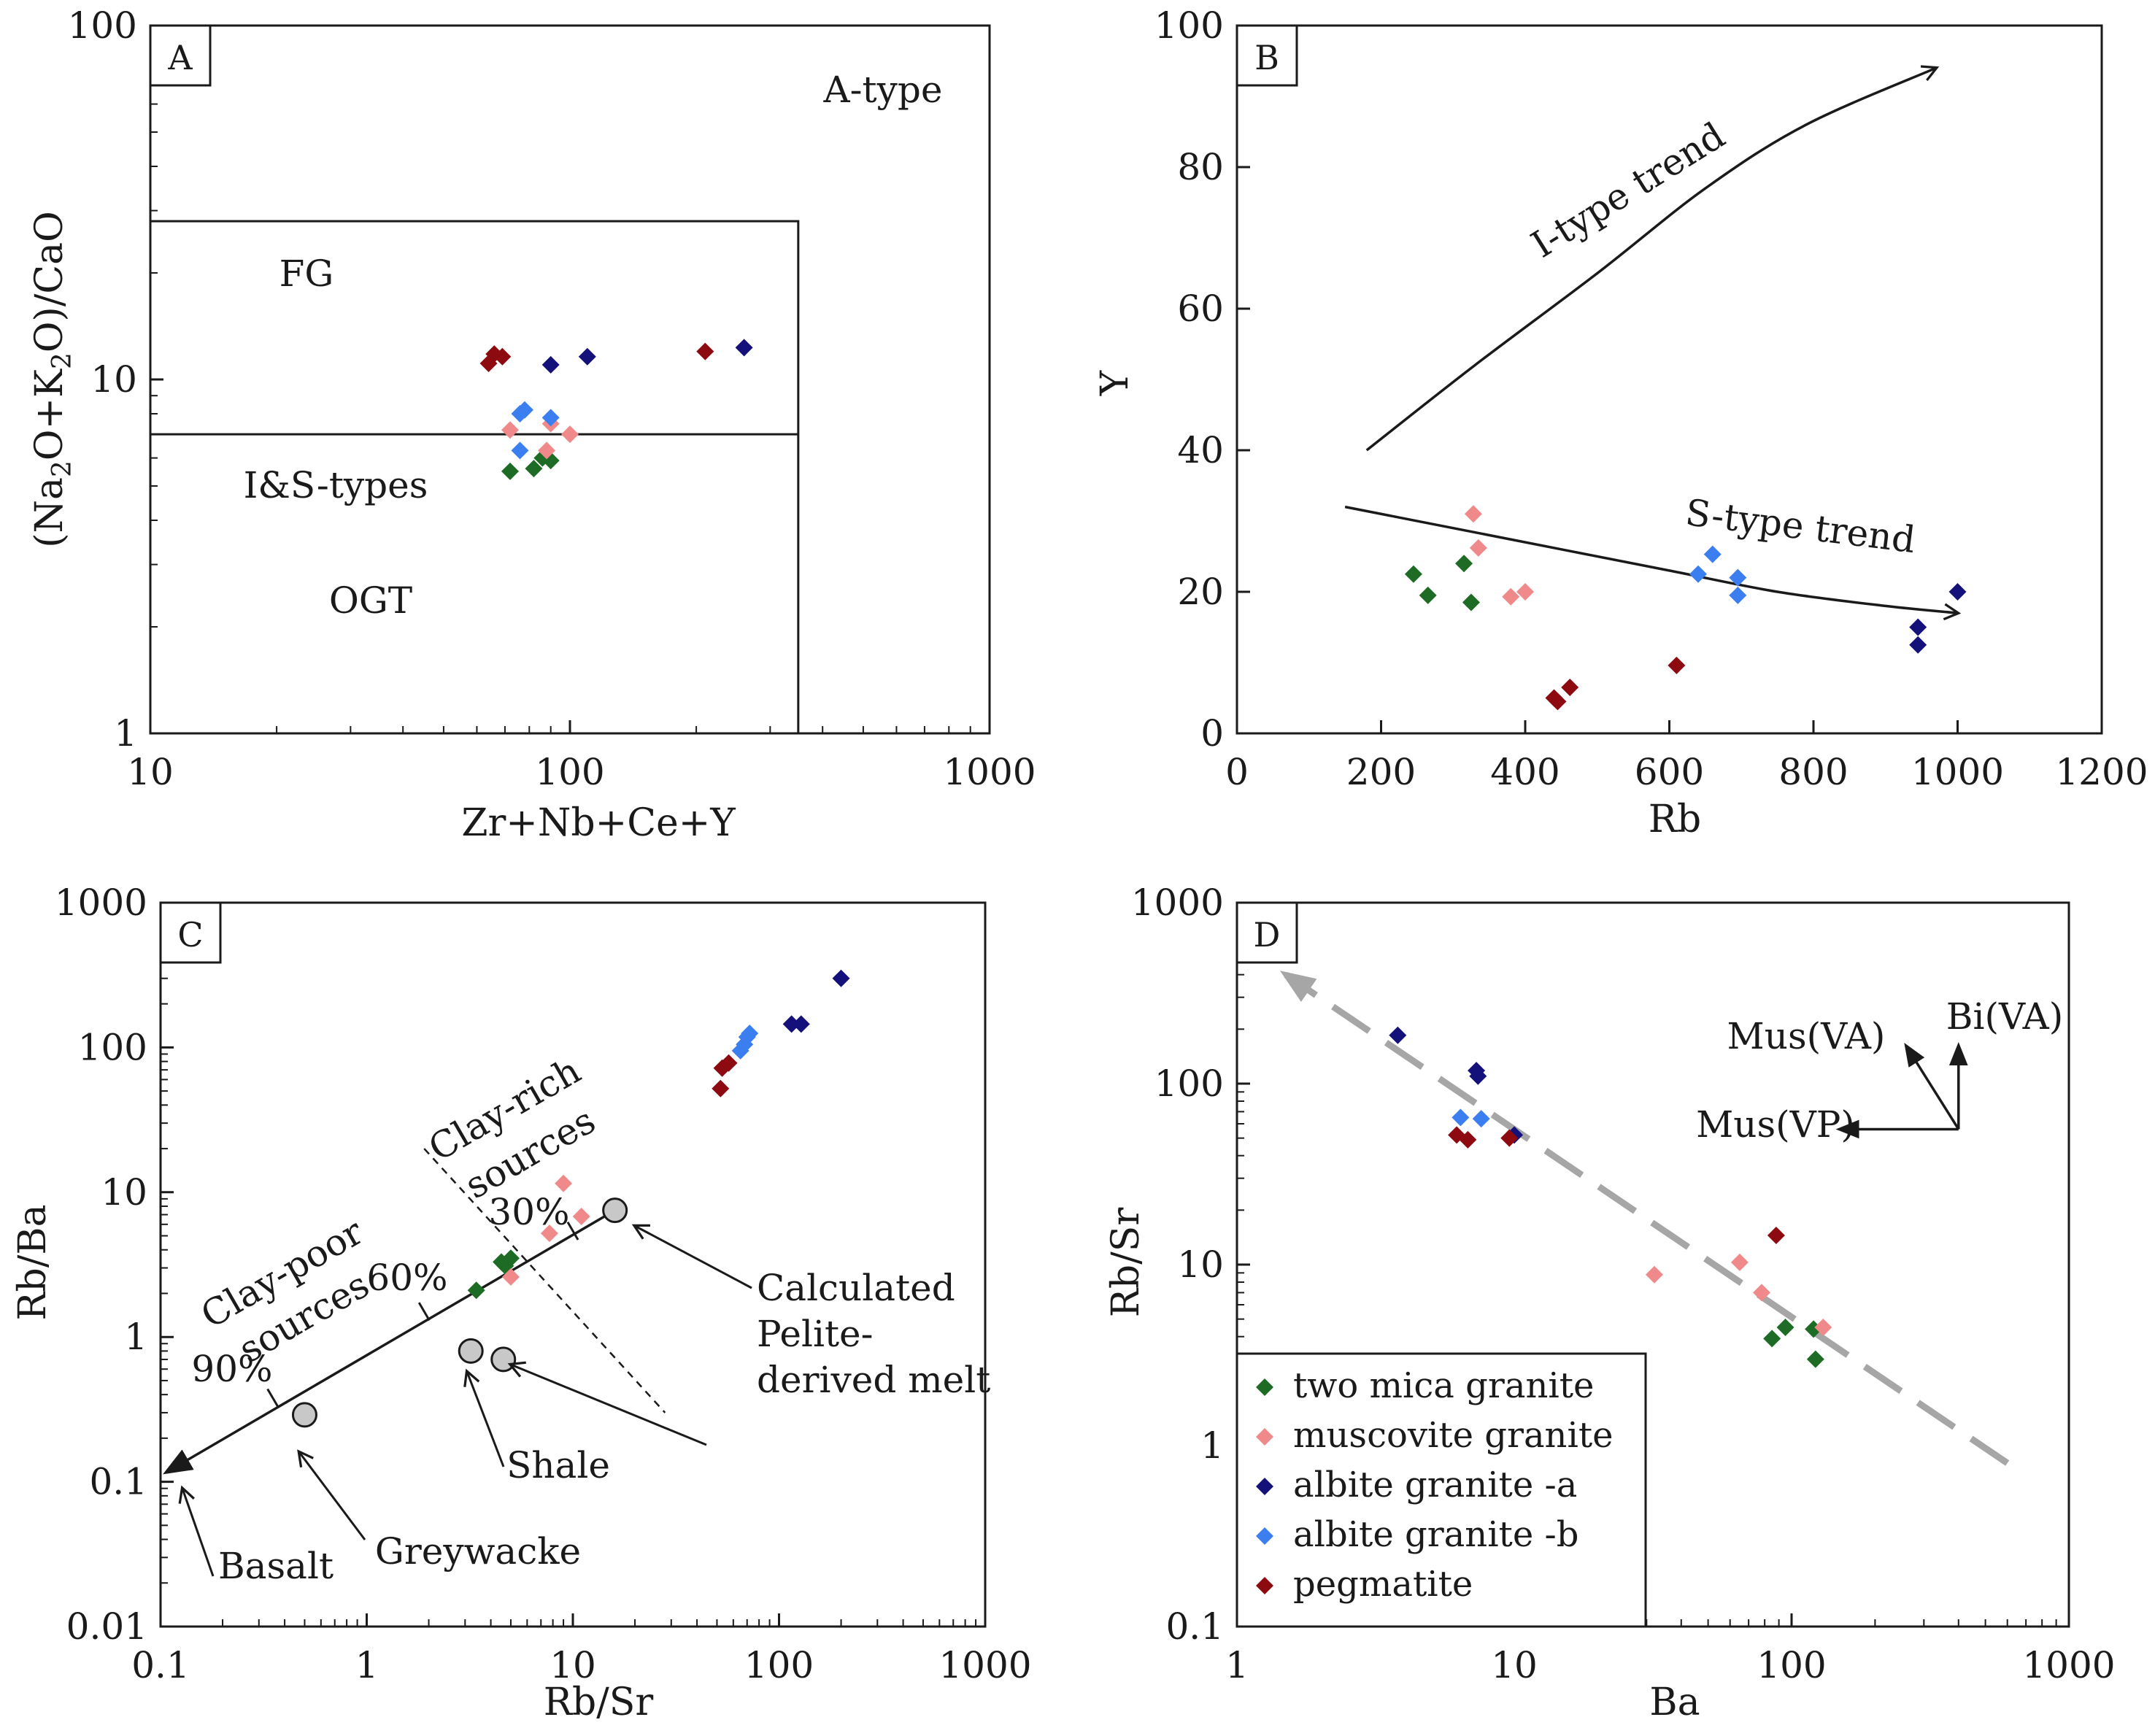 Image resolution: width=2155 pixels, height=1736 pixels. What do you see at coordinates (990, 772) in the screenshot?
I see `panel-a-xtick-label: 1000` at bounding box center [990, 772].